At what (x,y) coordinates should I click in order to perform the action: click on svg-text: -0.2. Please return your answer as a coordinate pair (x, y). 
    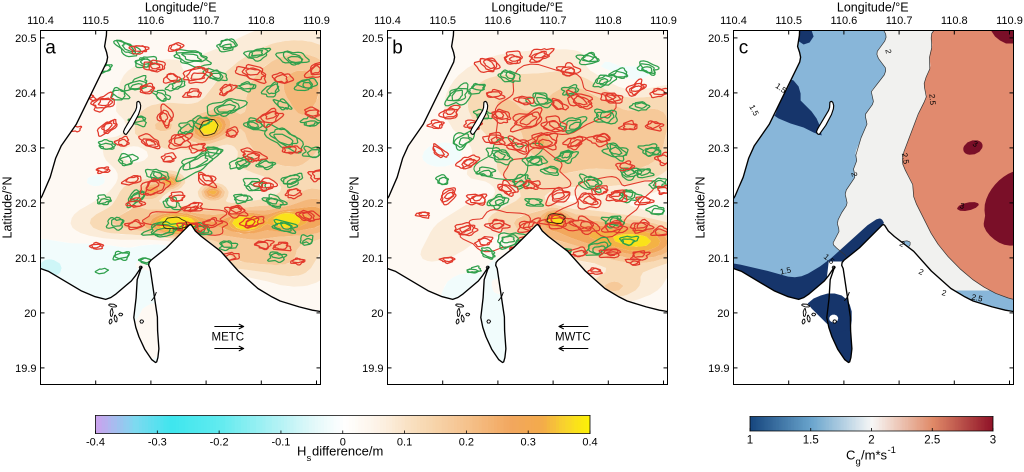
    Looking at the image, I should click on (219, 442).